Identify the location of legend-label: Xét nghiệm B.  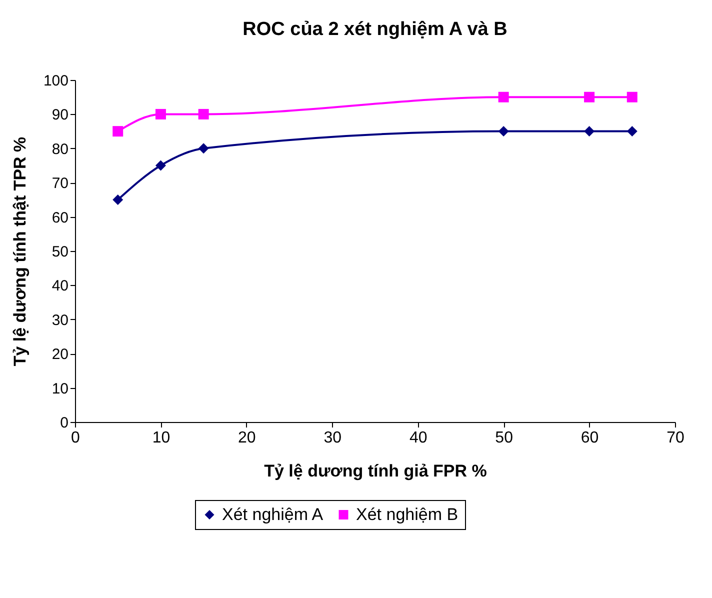
(407, 514).